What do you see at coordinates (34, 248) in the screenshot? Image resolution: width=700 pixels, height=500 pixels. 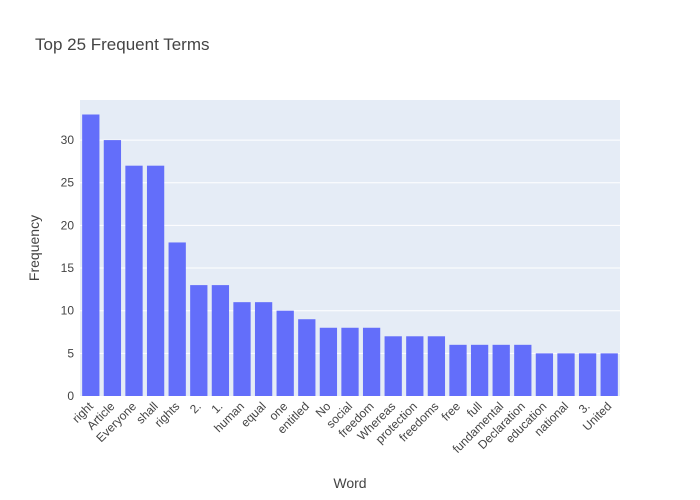 I see `y-axis-title: Frequency` at bounding box center [34, 248].